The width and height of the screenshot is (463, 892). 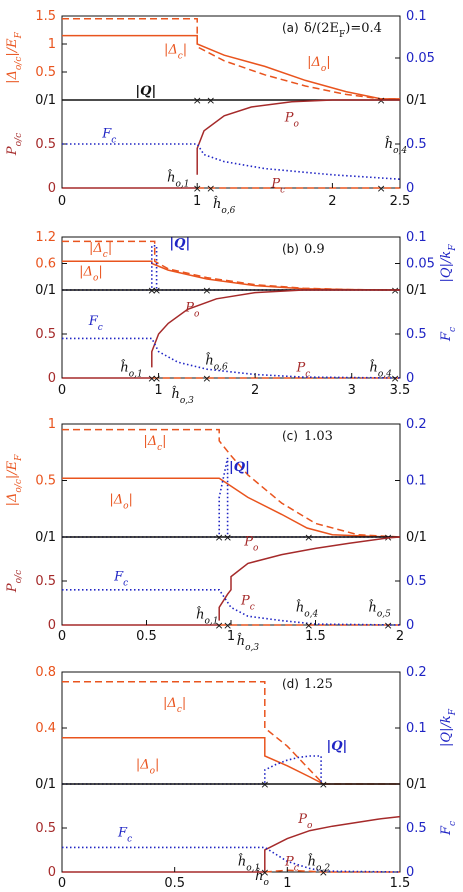 I want to click on top-subplot: 0.80.40.20.1× ×|Δc||Δo||Q| |Q|/kF, so click(x=246, y=728).